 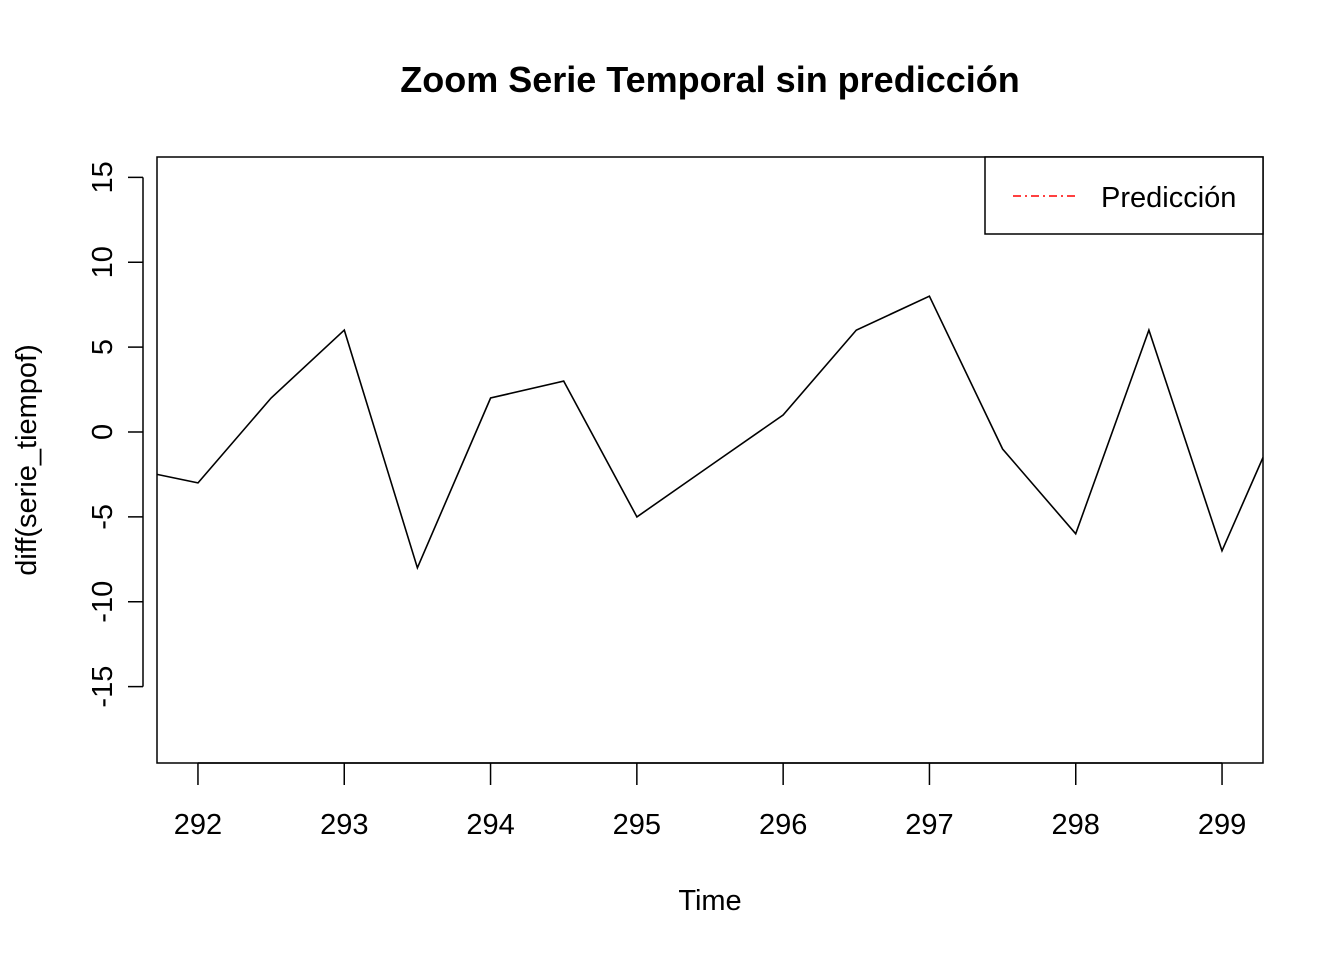 I want to click on y-tick-label: -15, so click(x=103, y=687).